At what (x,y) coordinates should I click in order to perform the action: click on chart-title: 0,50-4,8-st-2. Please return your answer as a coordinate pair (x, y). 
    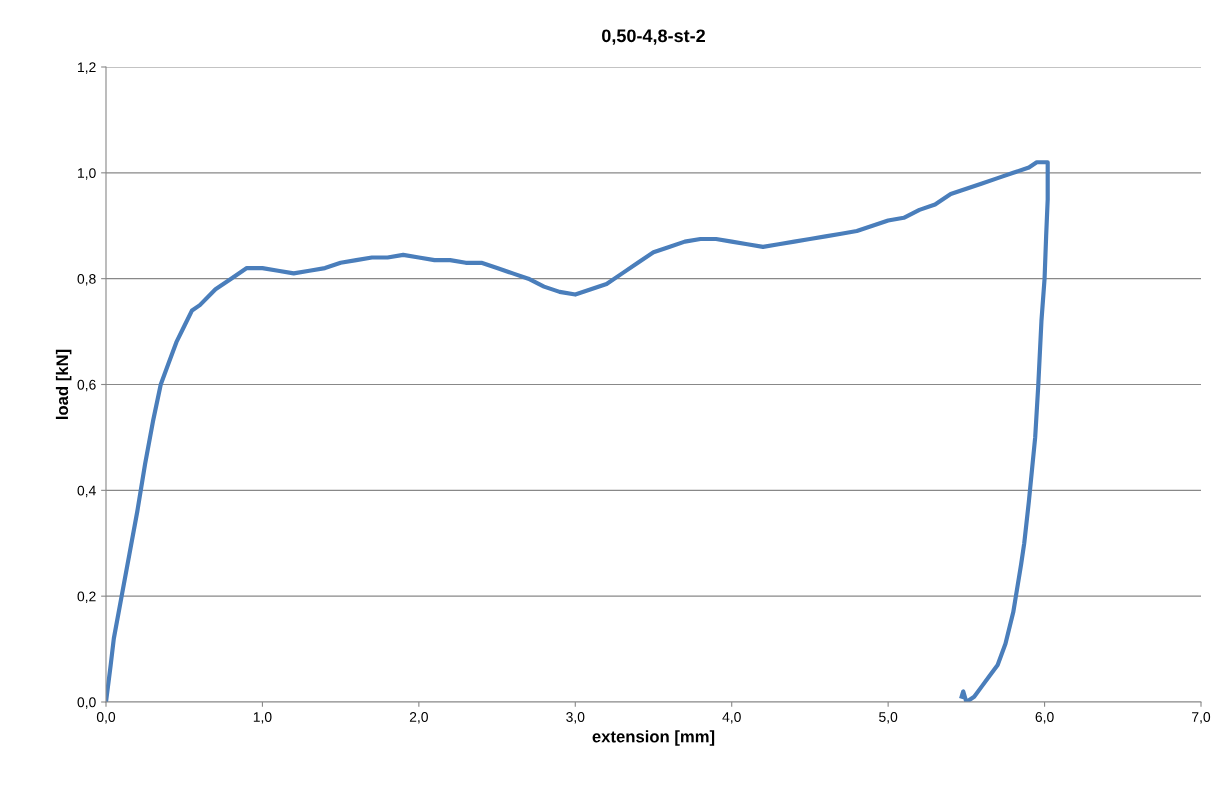
    Looking at the image, I should click on (653, 37).